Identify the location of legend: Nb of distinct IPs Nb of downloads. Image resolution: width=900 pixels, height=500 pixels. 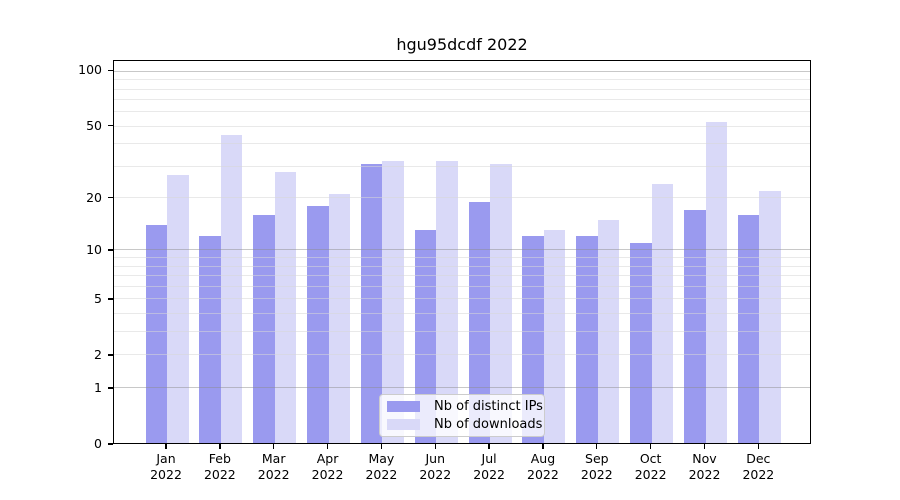
(462, 415).